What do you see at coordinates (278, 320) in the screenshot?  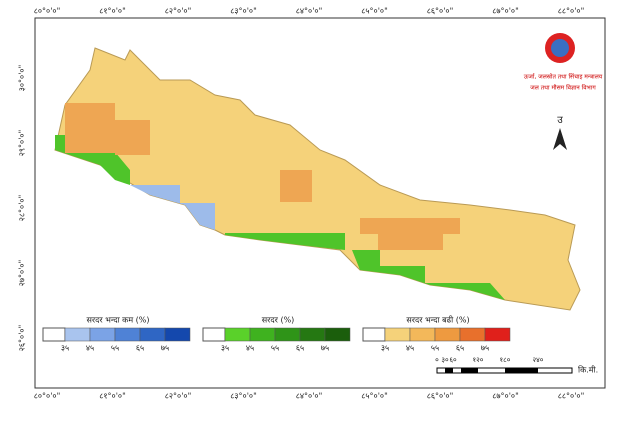 I see `legend-title: सरदर (%)` at bounding box center [278, 320].